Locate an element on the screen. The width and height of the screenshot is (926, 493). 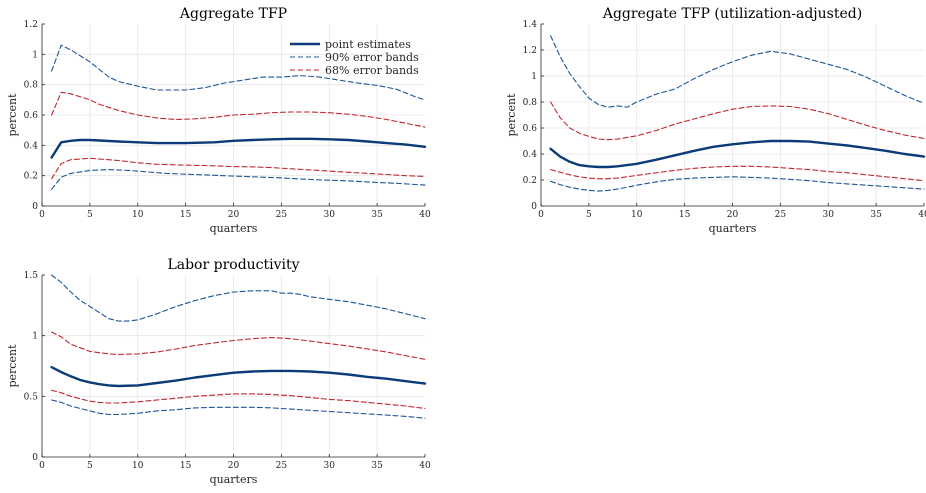
chart-title: Aggregate TFP is located at coordinates (233, 14).